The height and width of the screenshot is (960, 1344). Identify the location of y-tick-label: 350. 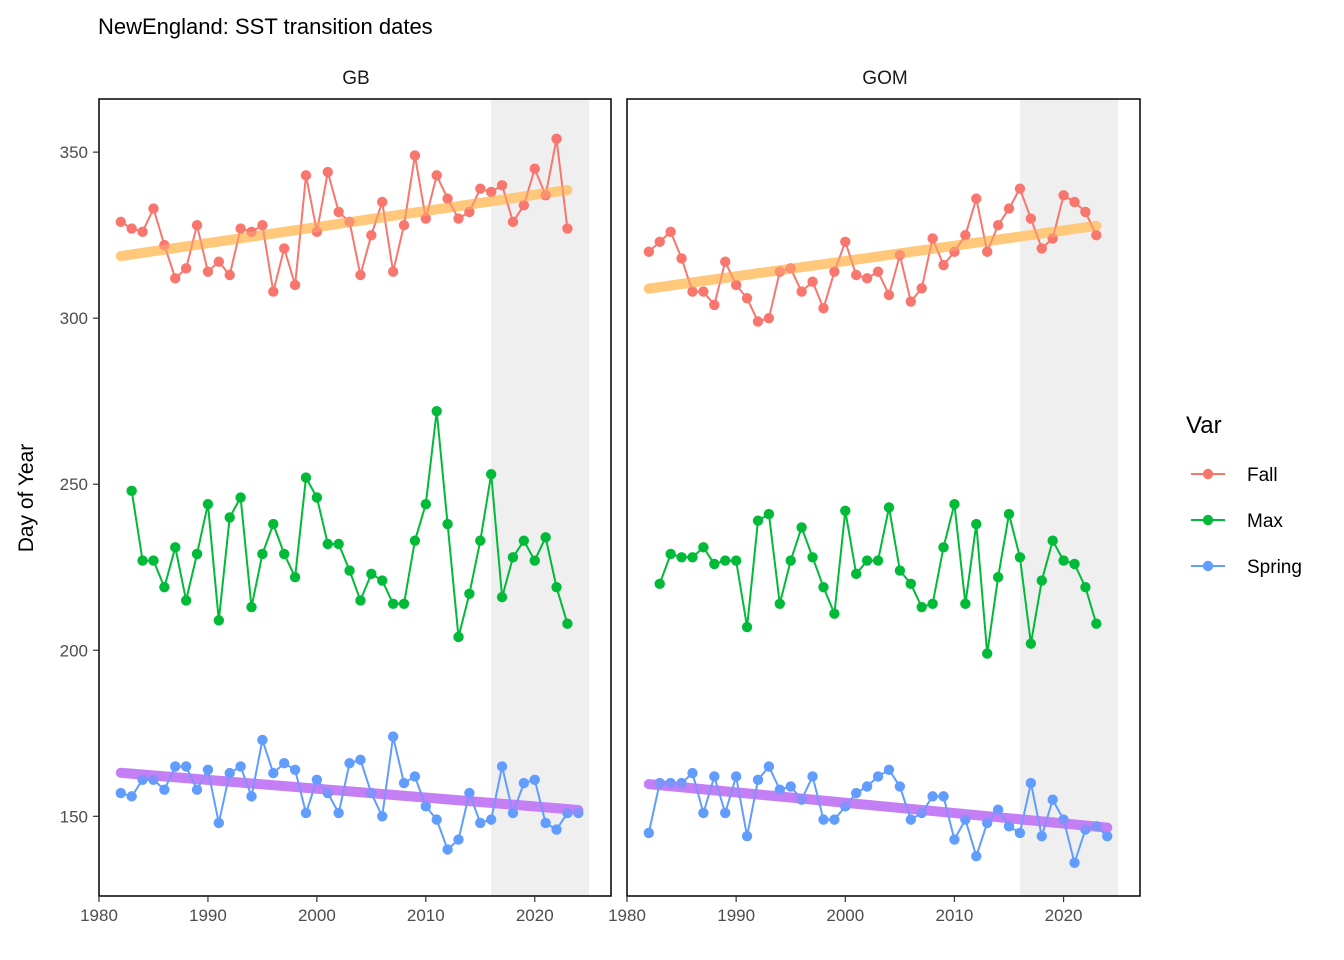
(74, 152).